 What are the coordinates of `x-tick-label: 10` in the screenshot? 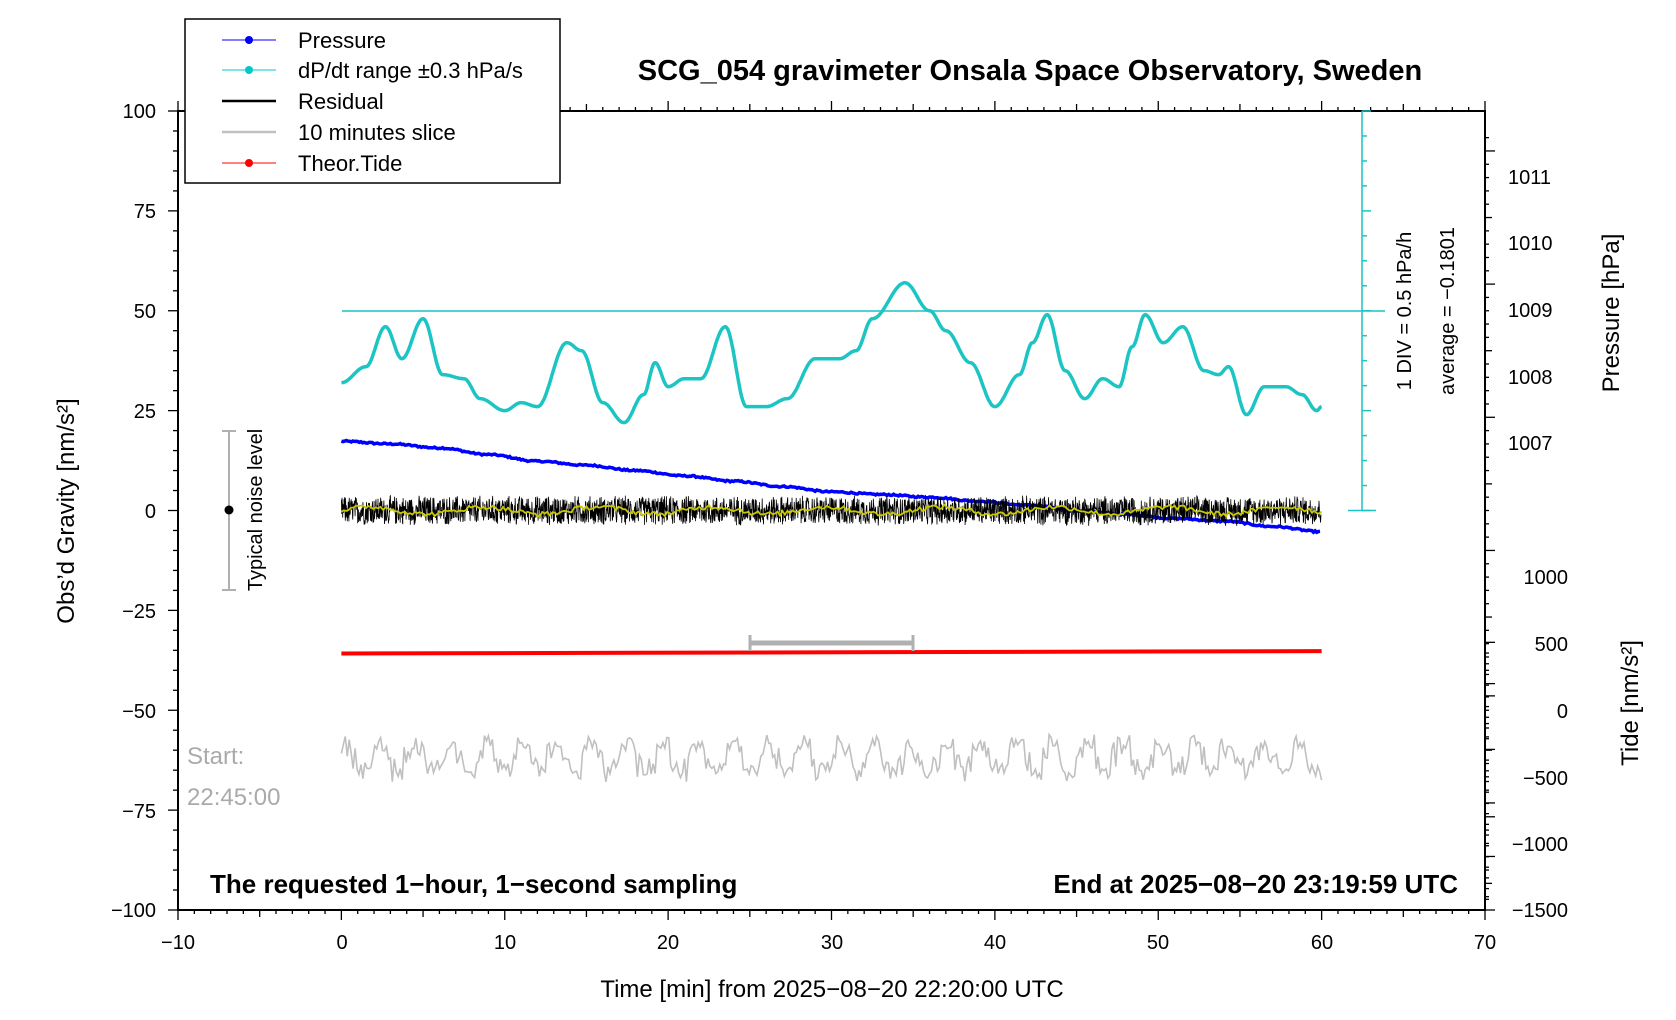 It's located at (505, 943).